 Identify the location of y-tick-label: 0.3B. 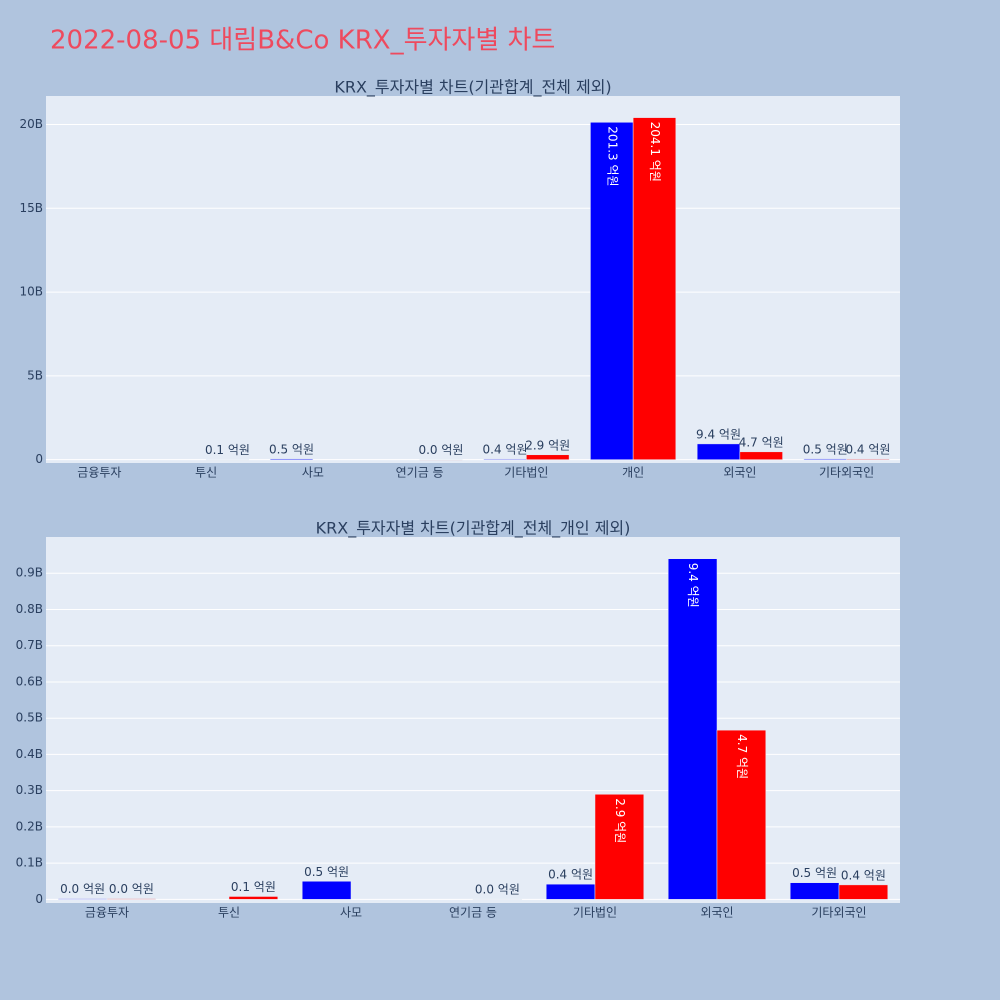
(29, 790).